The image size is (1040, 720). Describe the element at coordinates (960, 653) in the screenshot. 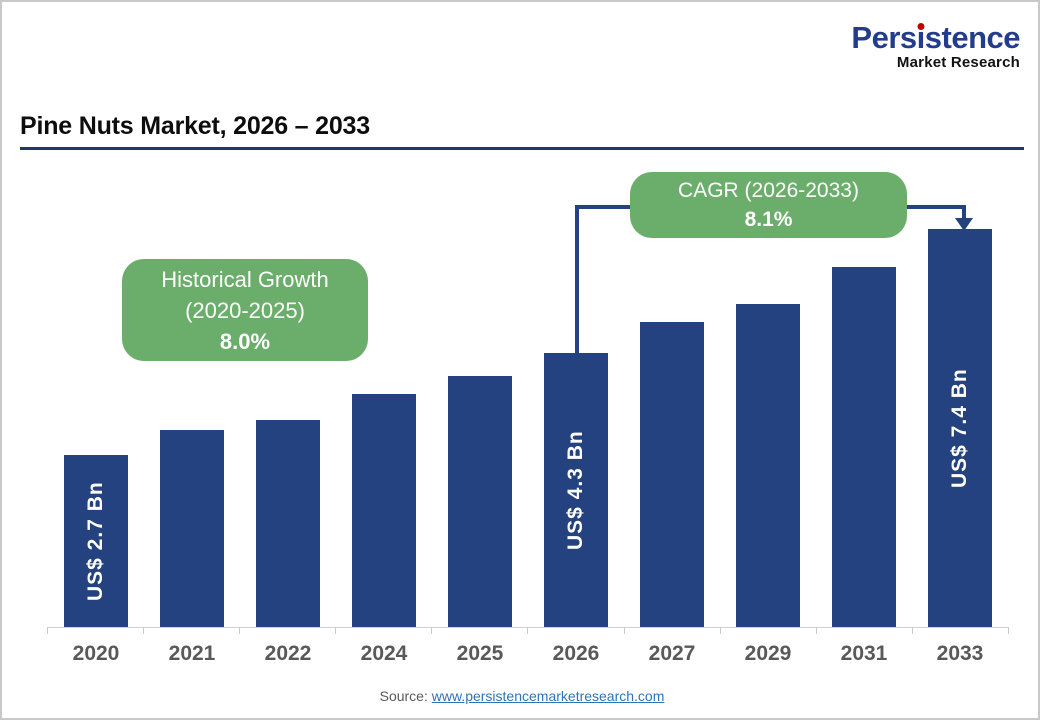

I see `x-axis-label-2033: 2033` at that location.